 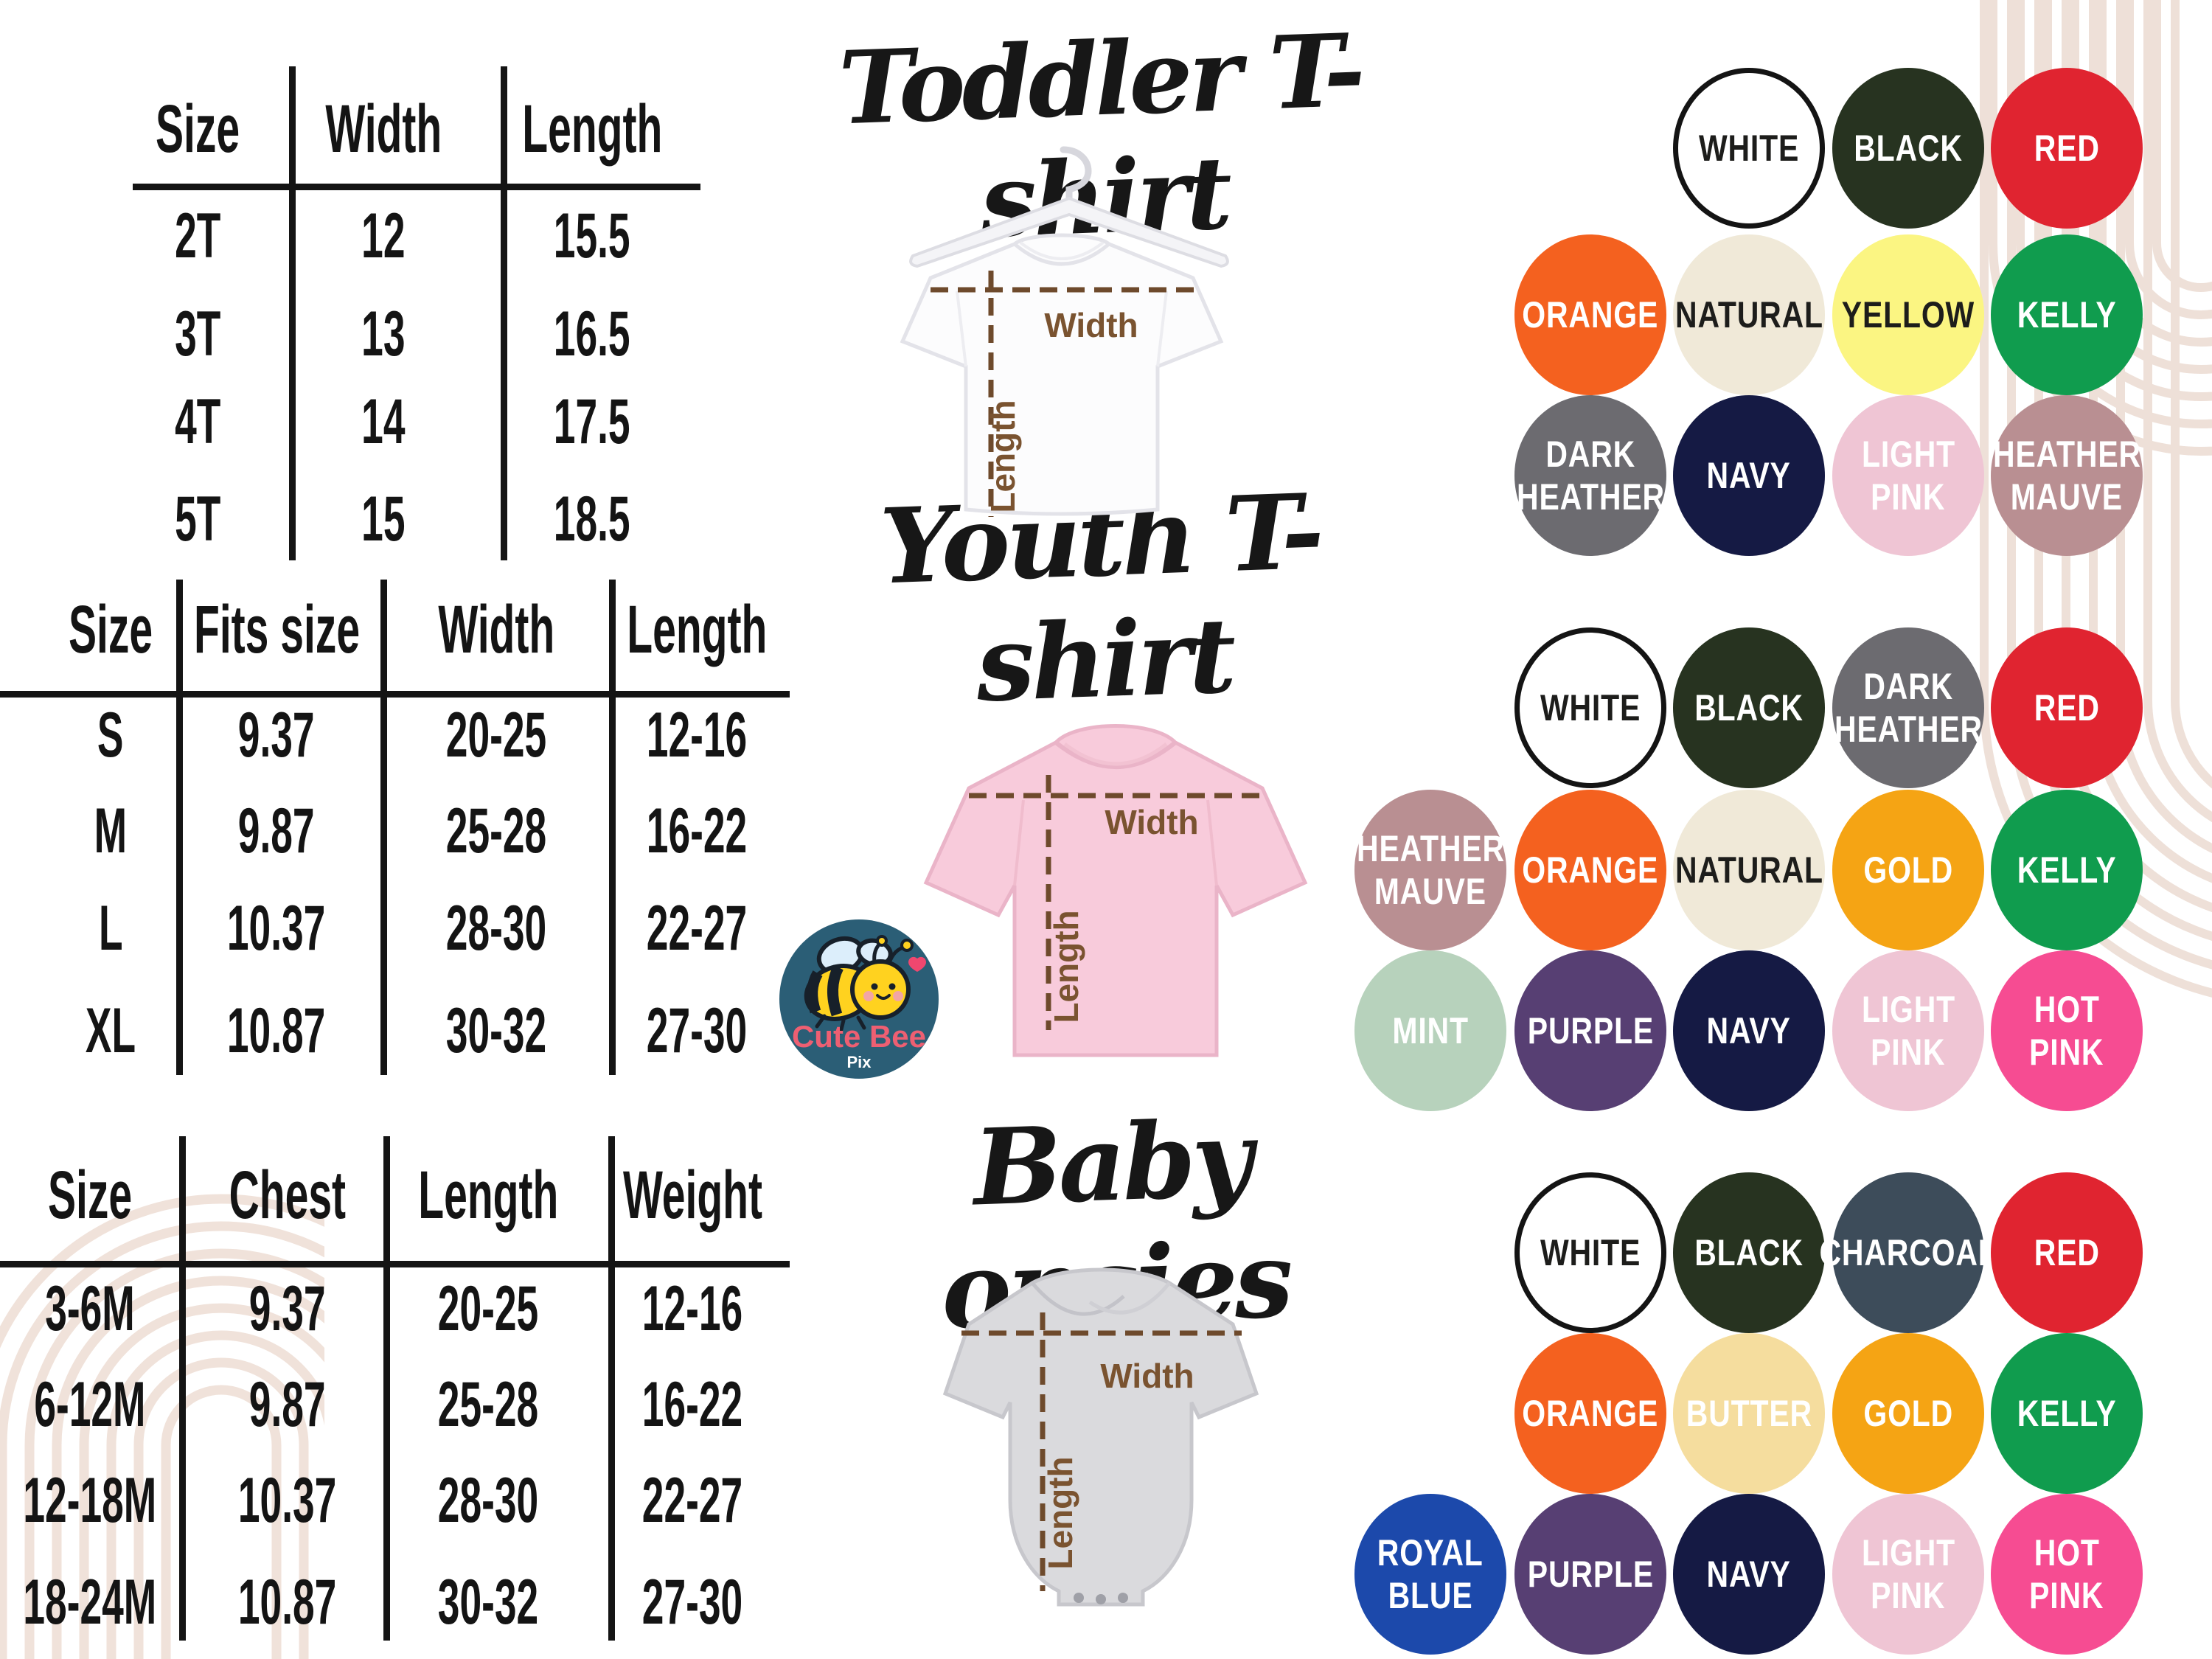 What do you see at coordinates (1908, 314) in the screenshot?
I see `swatch-label: YELLOW` at bounding box center [1908, 314].